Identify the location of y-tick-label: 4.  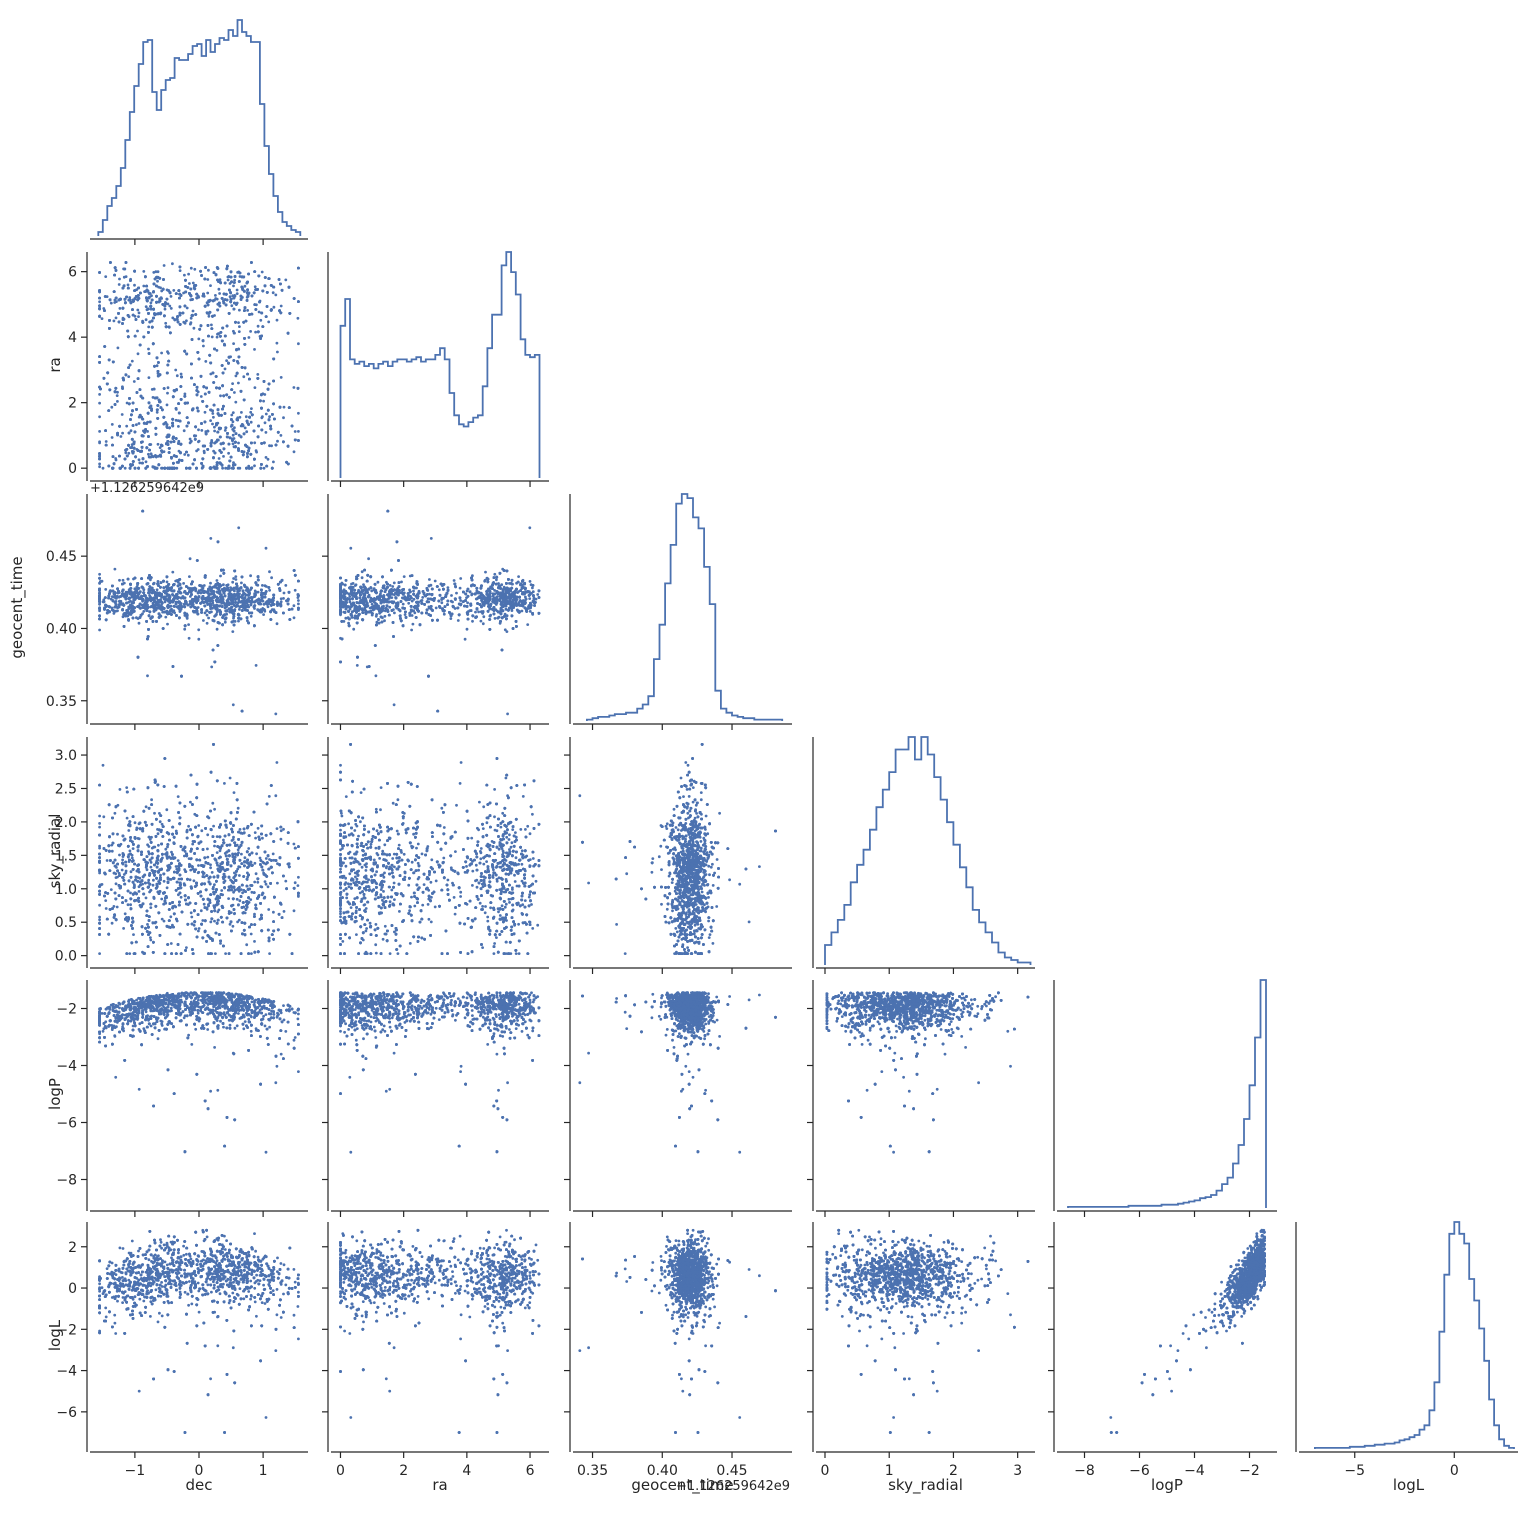
(72, 338).